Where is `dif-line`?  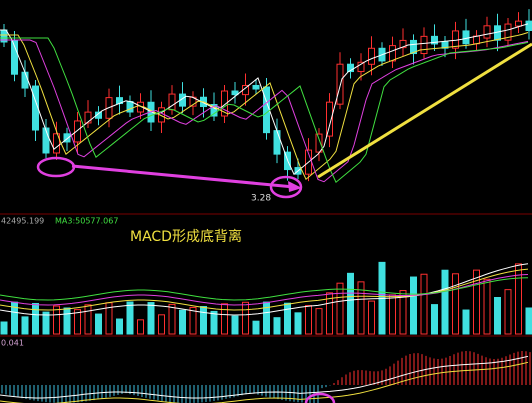 dif-line is located at coordinates (264, 377).